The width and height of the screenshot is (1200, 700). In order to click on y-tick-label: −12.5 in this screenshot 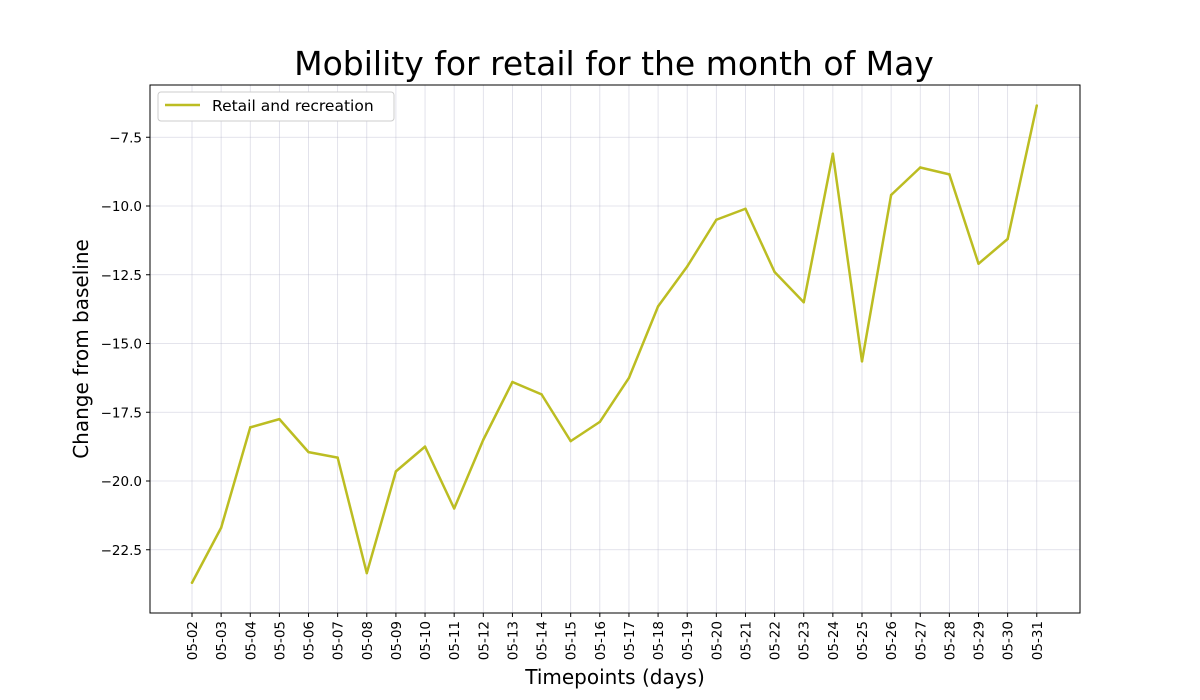, I will do `click(121, 276)`.